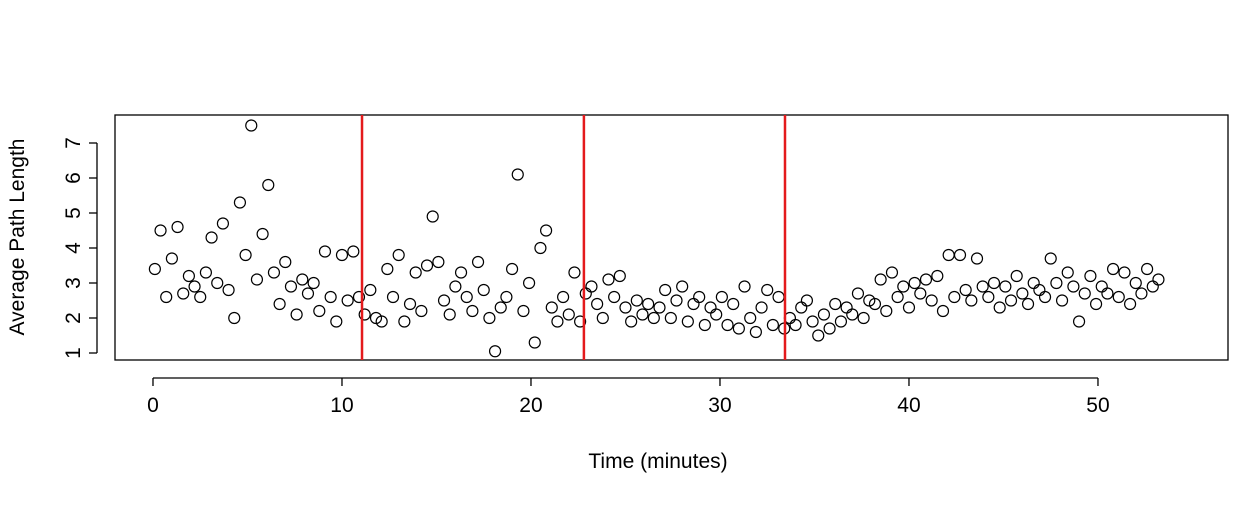 The image size is (1260, 509). Describe the element at coordinates (73, 178) in the screenshot. I see `y-tick-label: 6` at that location.